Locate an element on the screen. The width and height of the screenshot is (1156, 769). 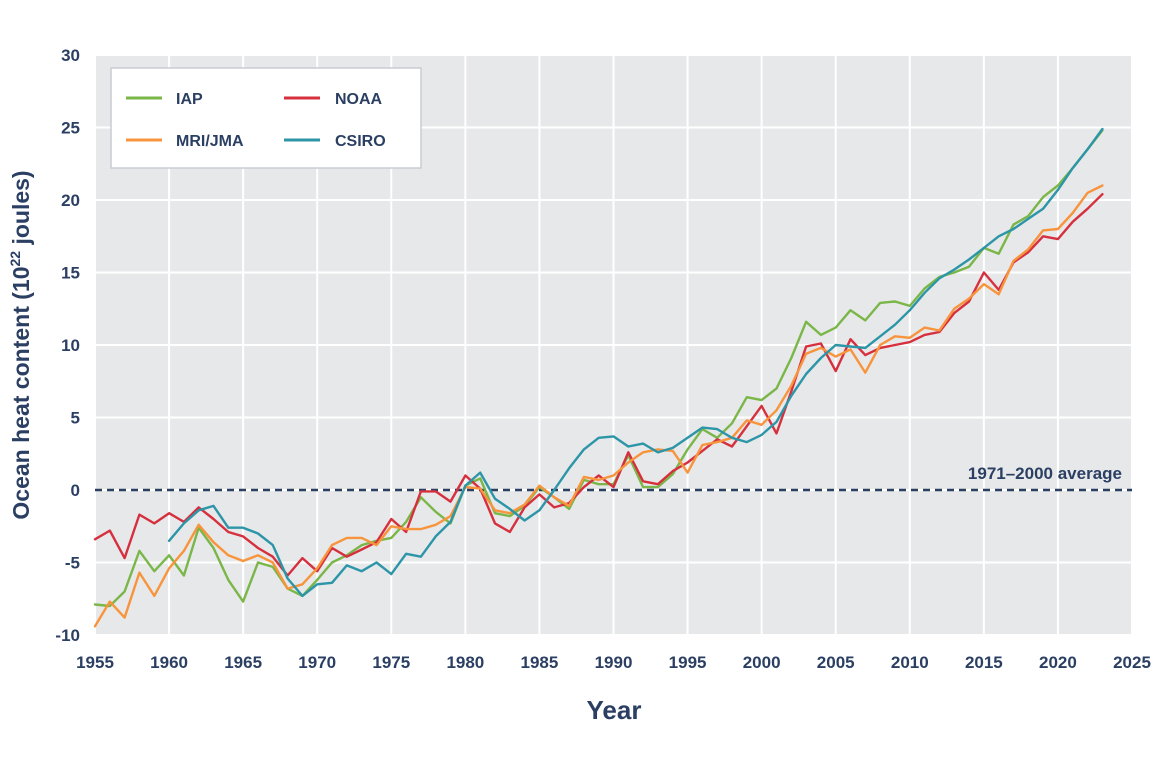
x-tick-label: 2020 is located at coordinates (1058, 662).